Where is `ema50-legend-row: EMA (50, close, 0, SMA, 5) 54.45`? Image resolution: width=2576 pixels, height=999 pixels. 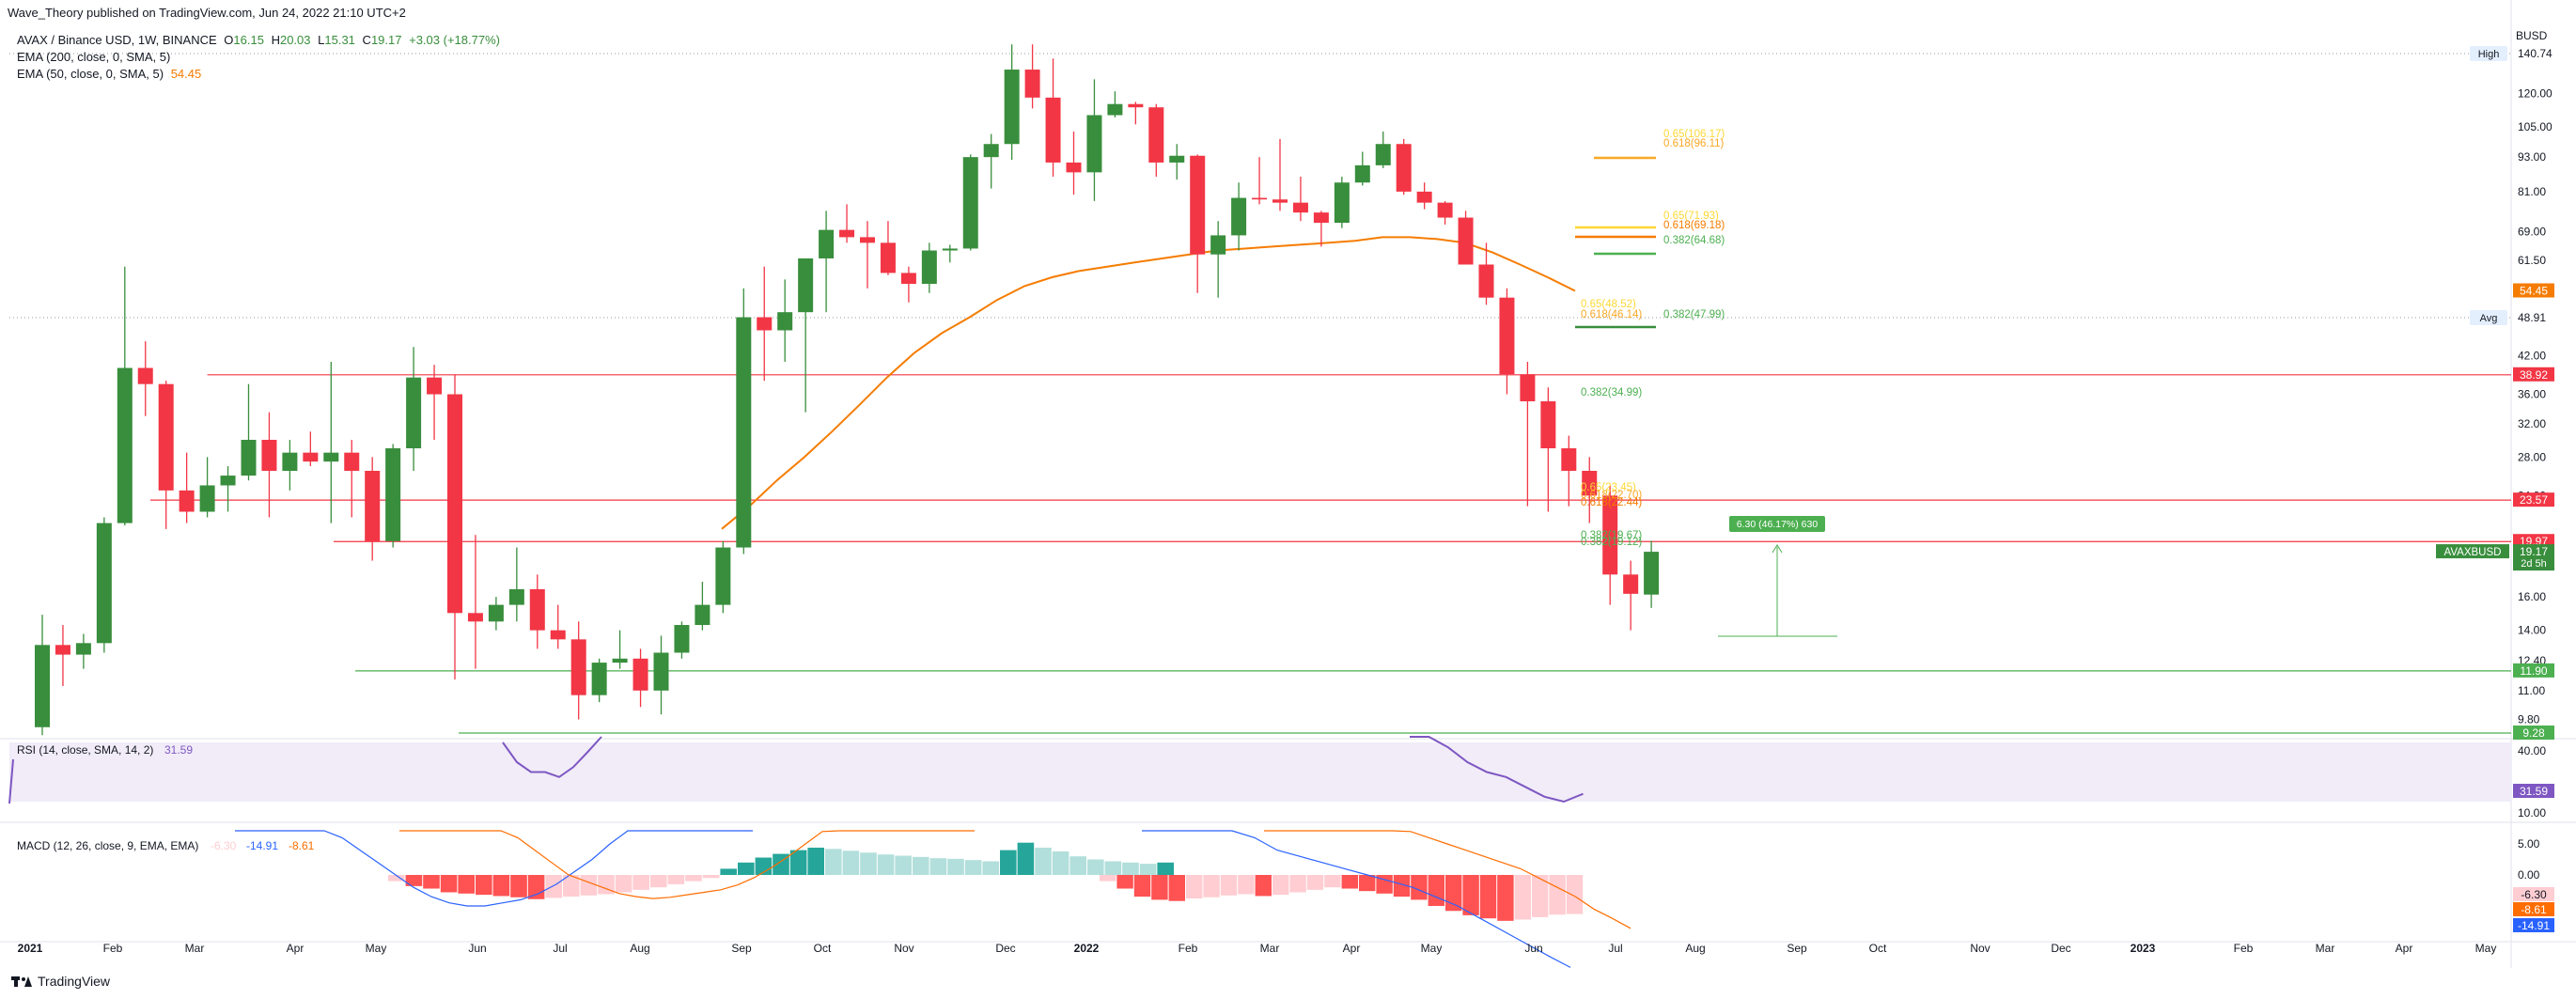
ema50-legend-row: EMA (50, close, 0, SMA, 5) 54.45 is located at coordinates (258, 75).